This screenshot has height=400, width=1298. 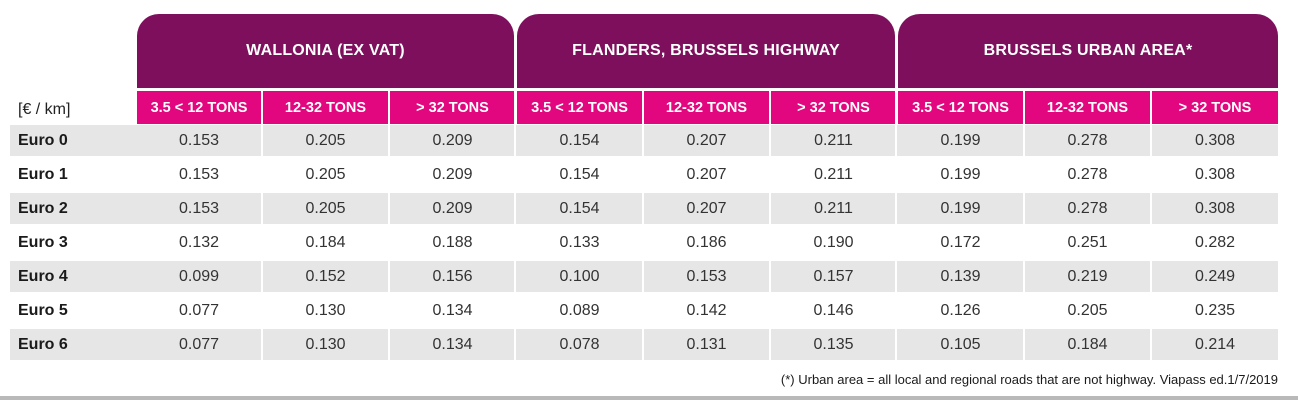 What do you see at coordinates (833, 276) in the screenshot?
I see `table-cell: 0.157` at bounding box center [833, 276].